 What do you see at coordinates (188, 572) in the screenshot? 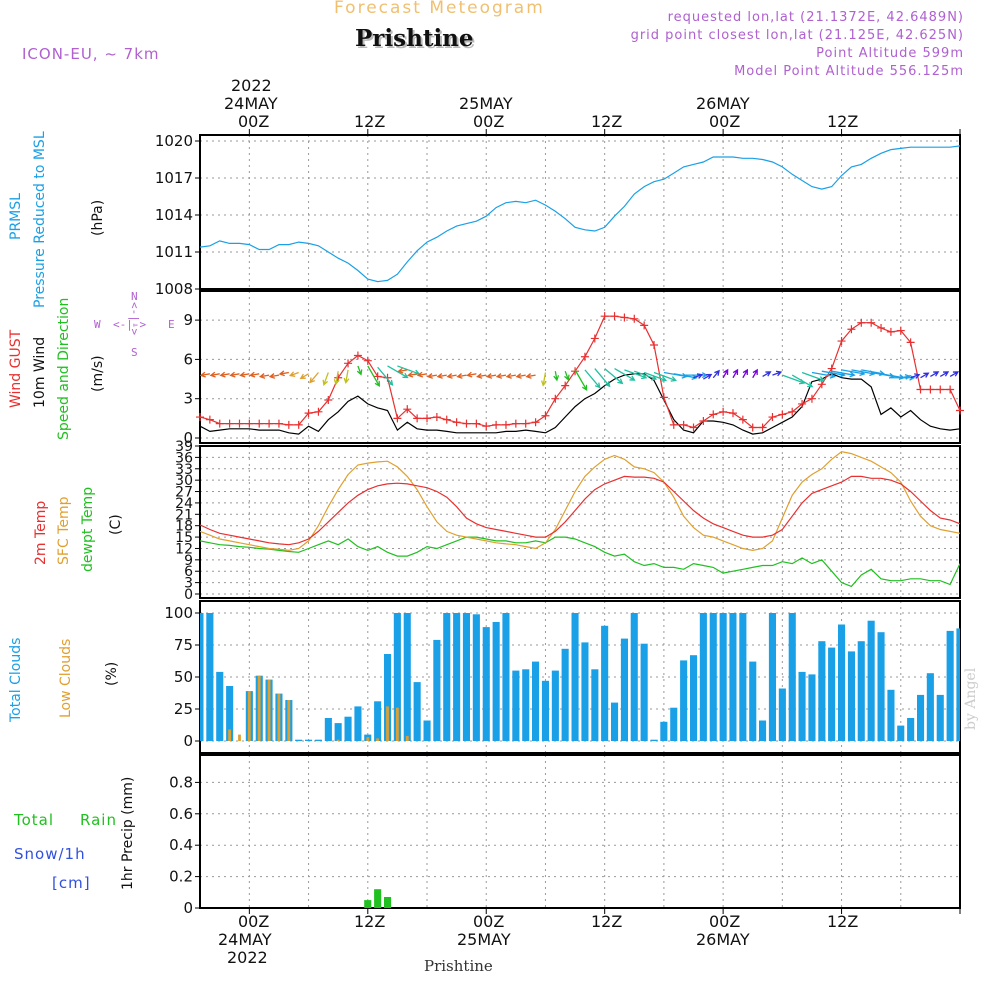
I see `y-tick-label: 6` at bounding box center [188, 572].